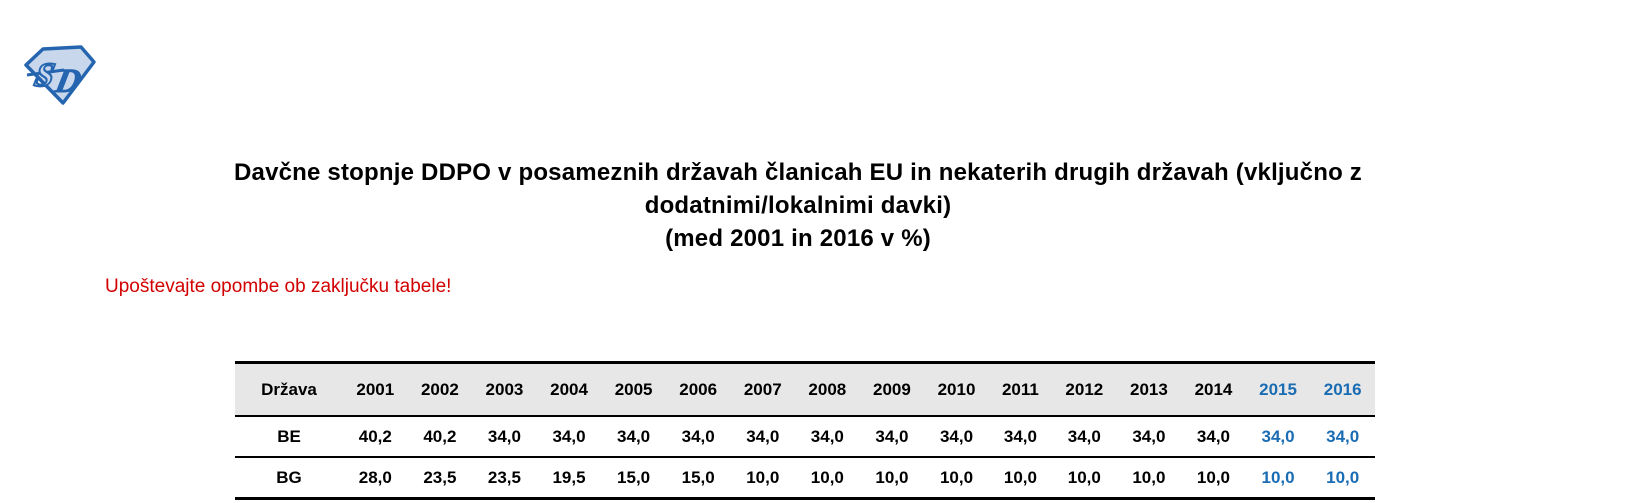 The width and height of the screenshot is (1637, 503). I want to click on column-header-dr-ava: Država, so click(289, 389).